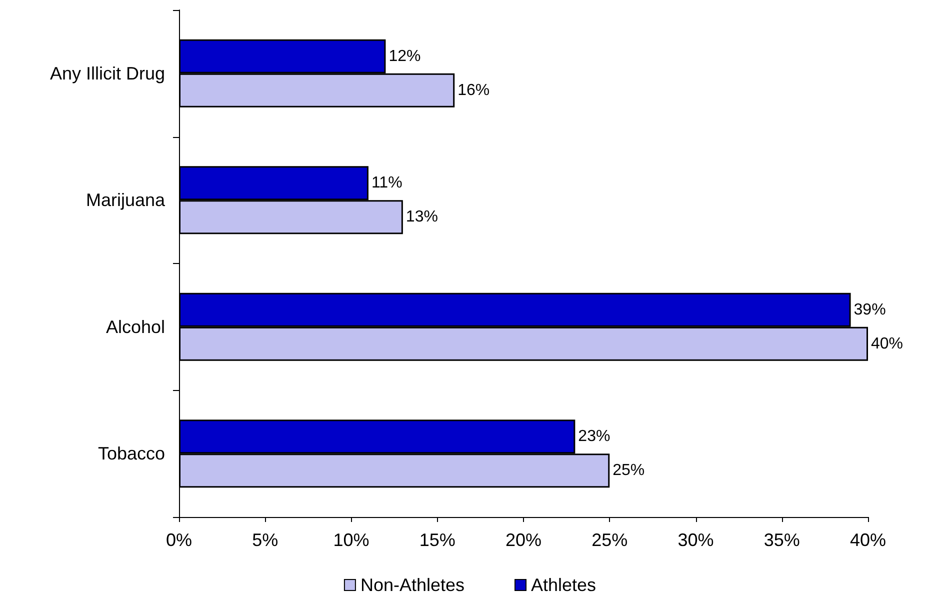 Image resolution: width=940 pixels, height=607 pixels. Describe the element at coordinates (131, 454) in the screenshot. I see `y-tick-label: Tobacco` at that location.